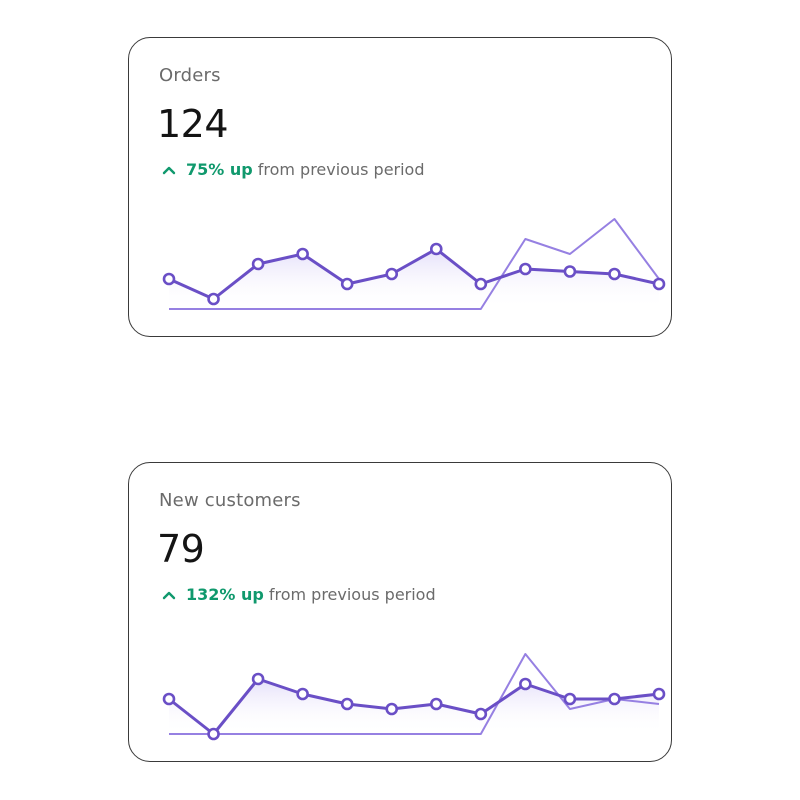  I want to click on new-customers-sparkline, so click(414, 697).